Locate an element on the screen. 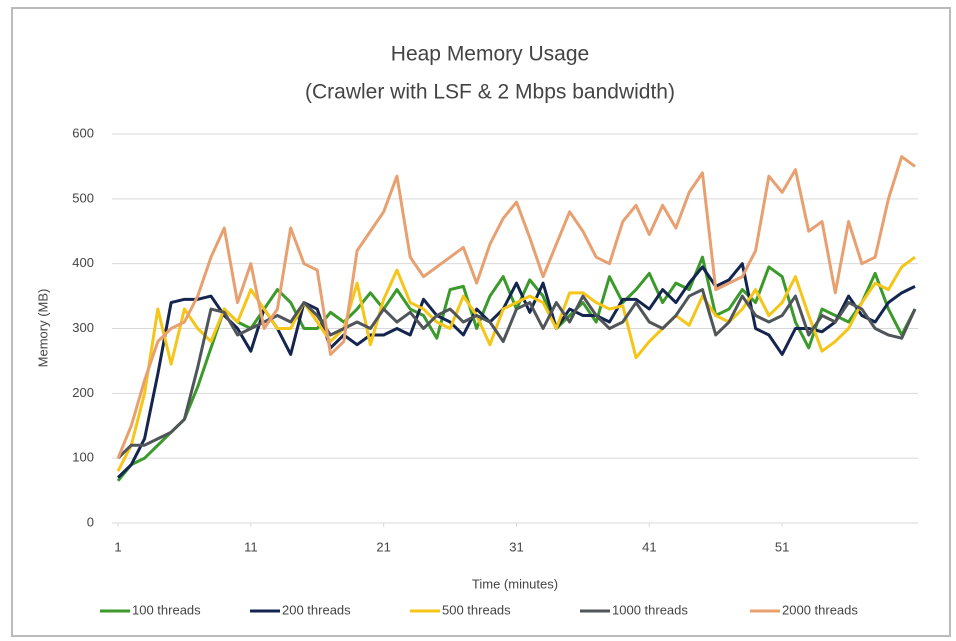 The image size is (956, 641). y-tick-label: 400 is located at coordinates (83, 262).